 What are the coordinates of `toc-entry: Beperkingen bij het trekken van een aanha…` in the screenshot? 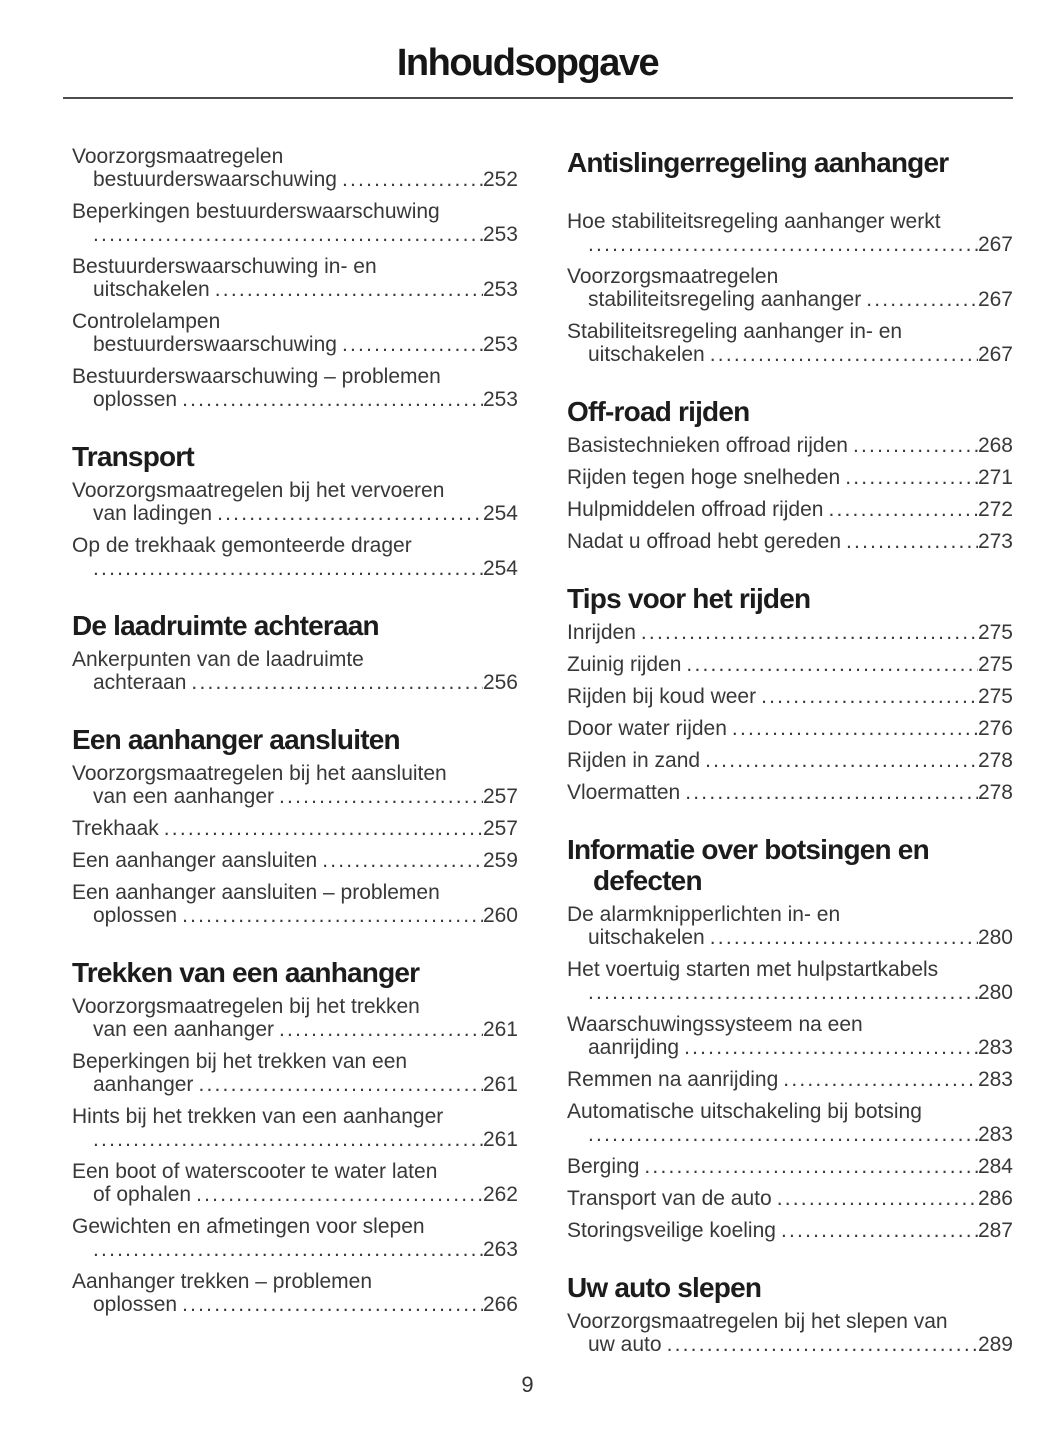 It's located at (295, 1073).